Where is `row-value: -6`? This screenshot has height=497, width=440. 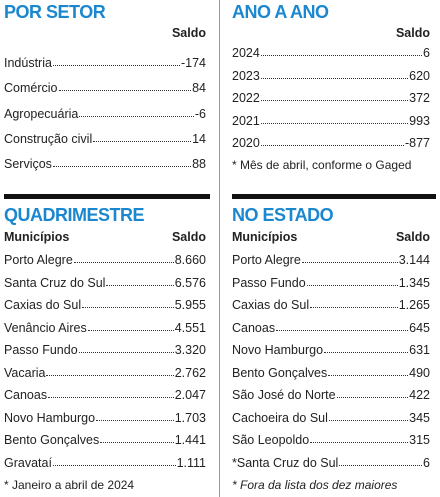
row-value: -6 is located at coordinates (200, 113).